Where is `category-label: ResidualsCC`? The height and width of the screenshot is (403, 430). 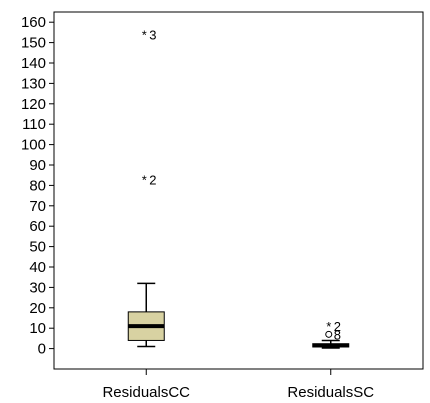 category-label: ResidualsCC is located at coordinates (146, 392).